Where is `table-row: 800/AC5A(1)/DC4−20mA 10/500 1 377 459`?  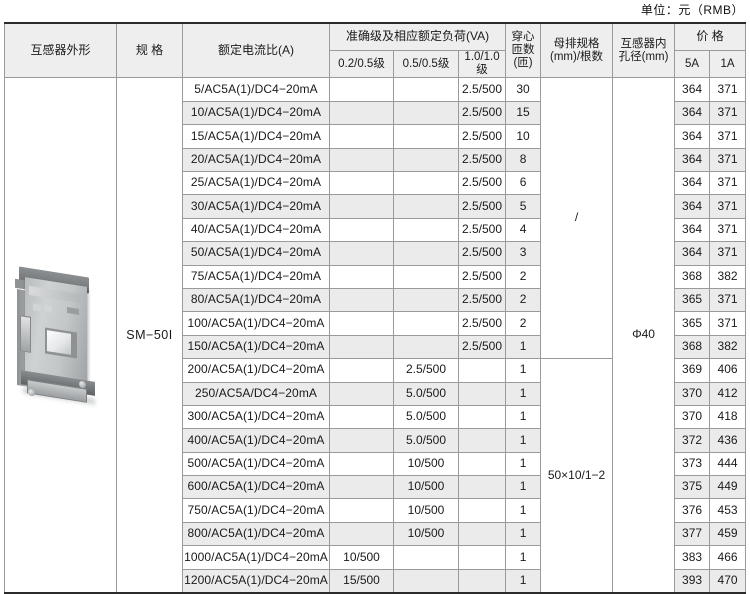
table-row: 800/AC5A(1)/DC4−20mA 10/500 1 377 459 is located at coordinates (376, 534).